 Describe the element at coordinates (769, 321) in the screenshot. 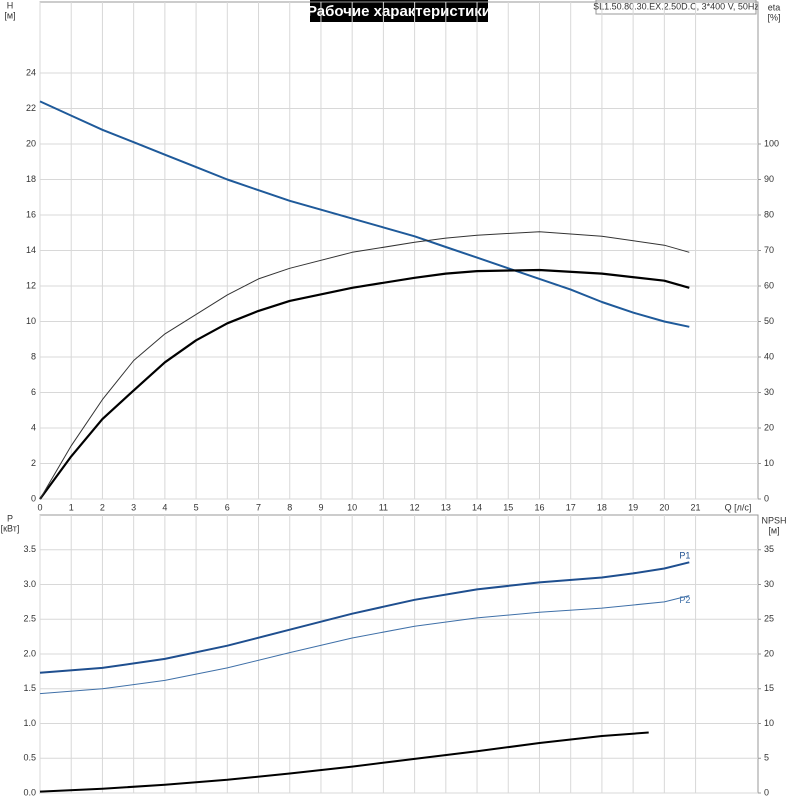

I see `y2-tick-label: 50` at that location.